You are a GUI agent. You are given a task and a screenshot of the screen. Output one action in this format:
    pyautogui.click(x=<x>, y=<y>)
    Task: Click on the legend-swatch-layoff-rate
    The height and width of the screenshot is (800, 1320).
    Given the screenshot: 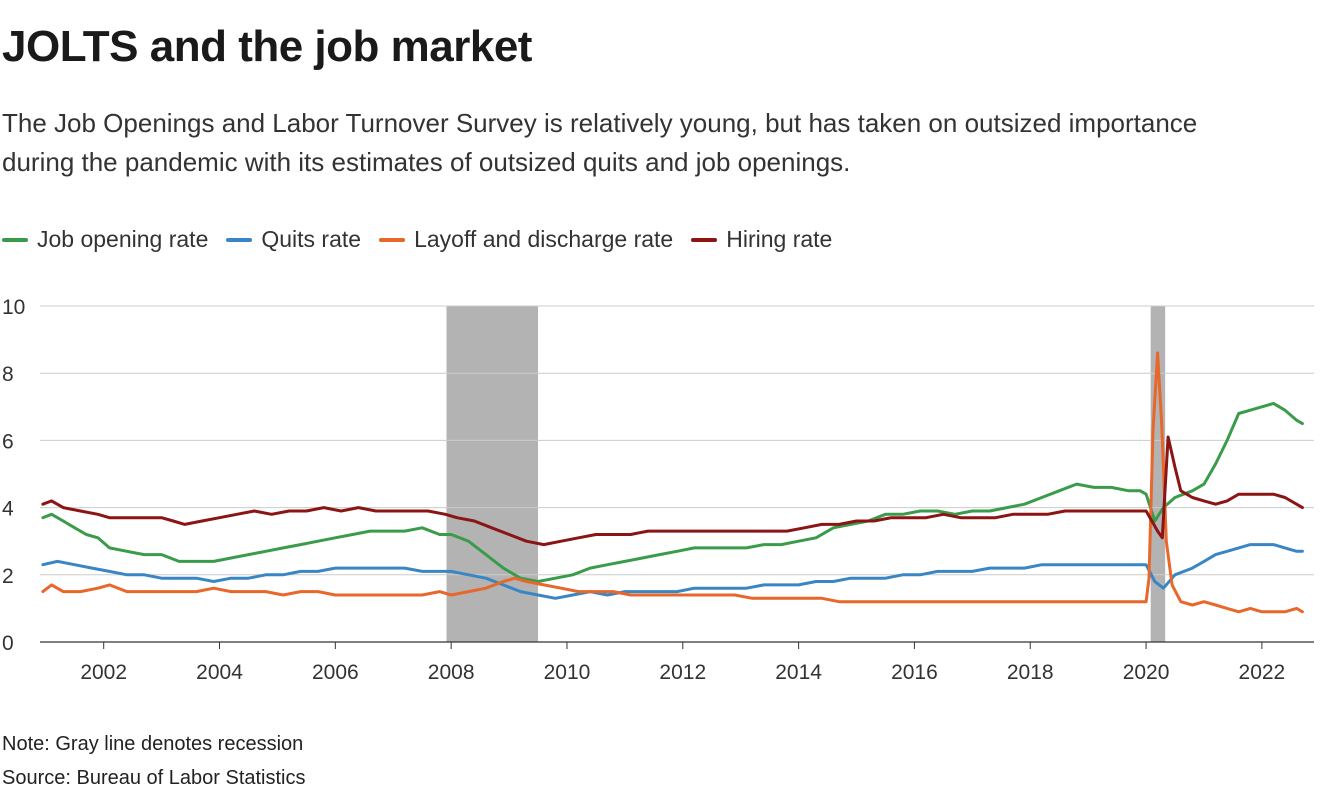 What is the action you would take?
    pyautogui.click(x=392, y=239)
    